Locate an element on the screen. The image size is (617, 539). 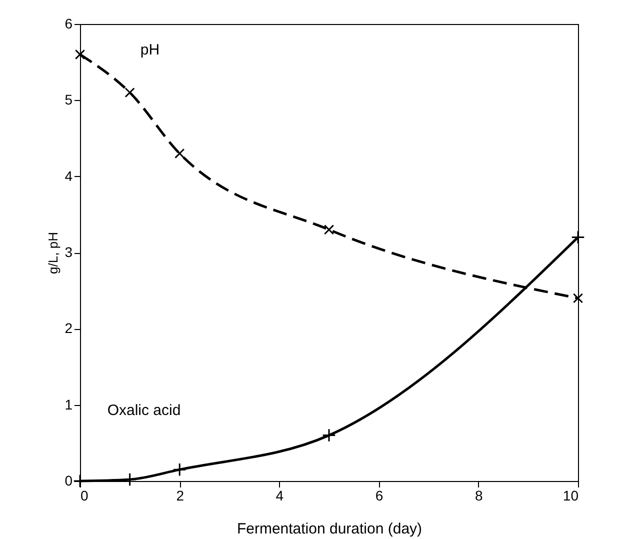
x-tick-label: 6 is located at coordinates (379, 496).